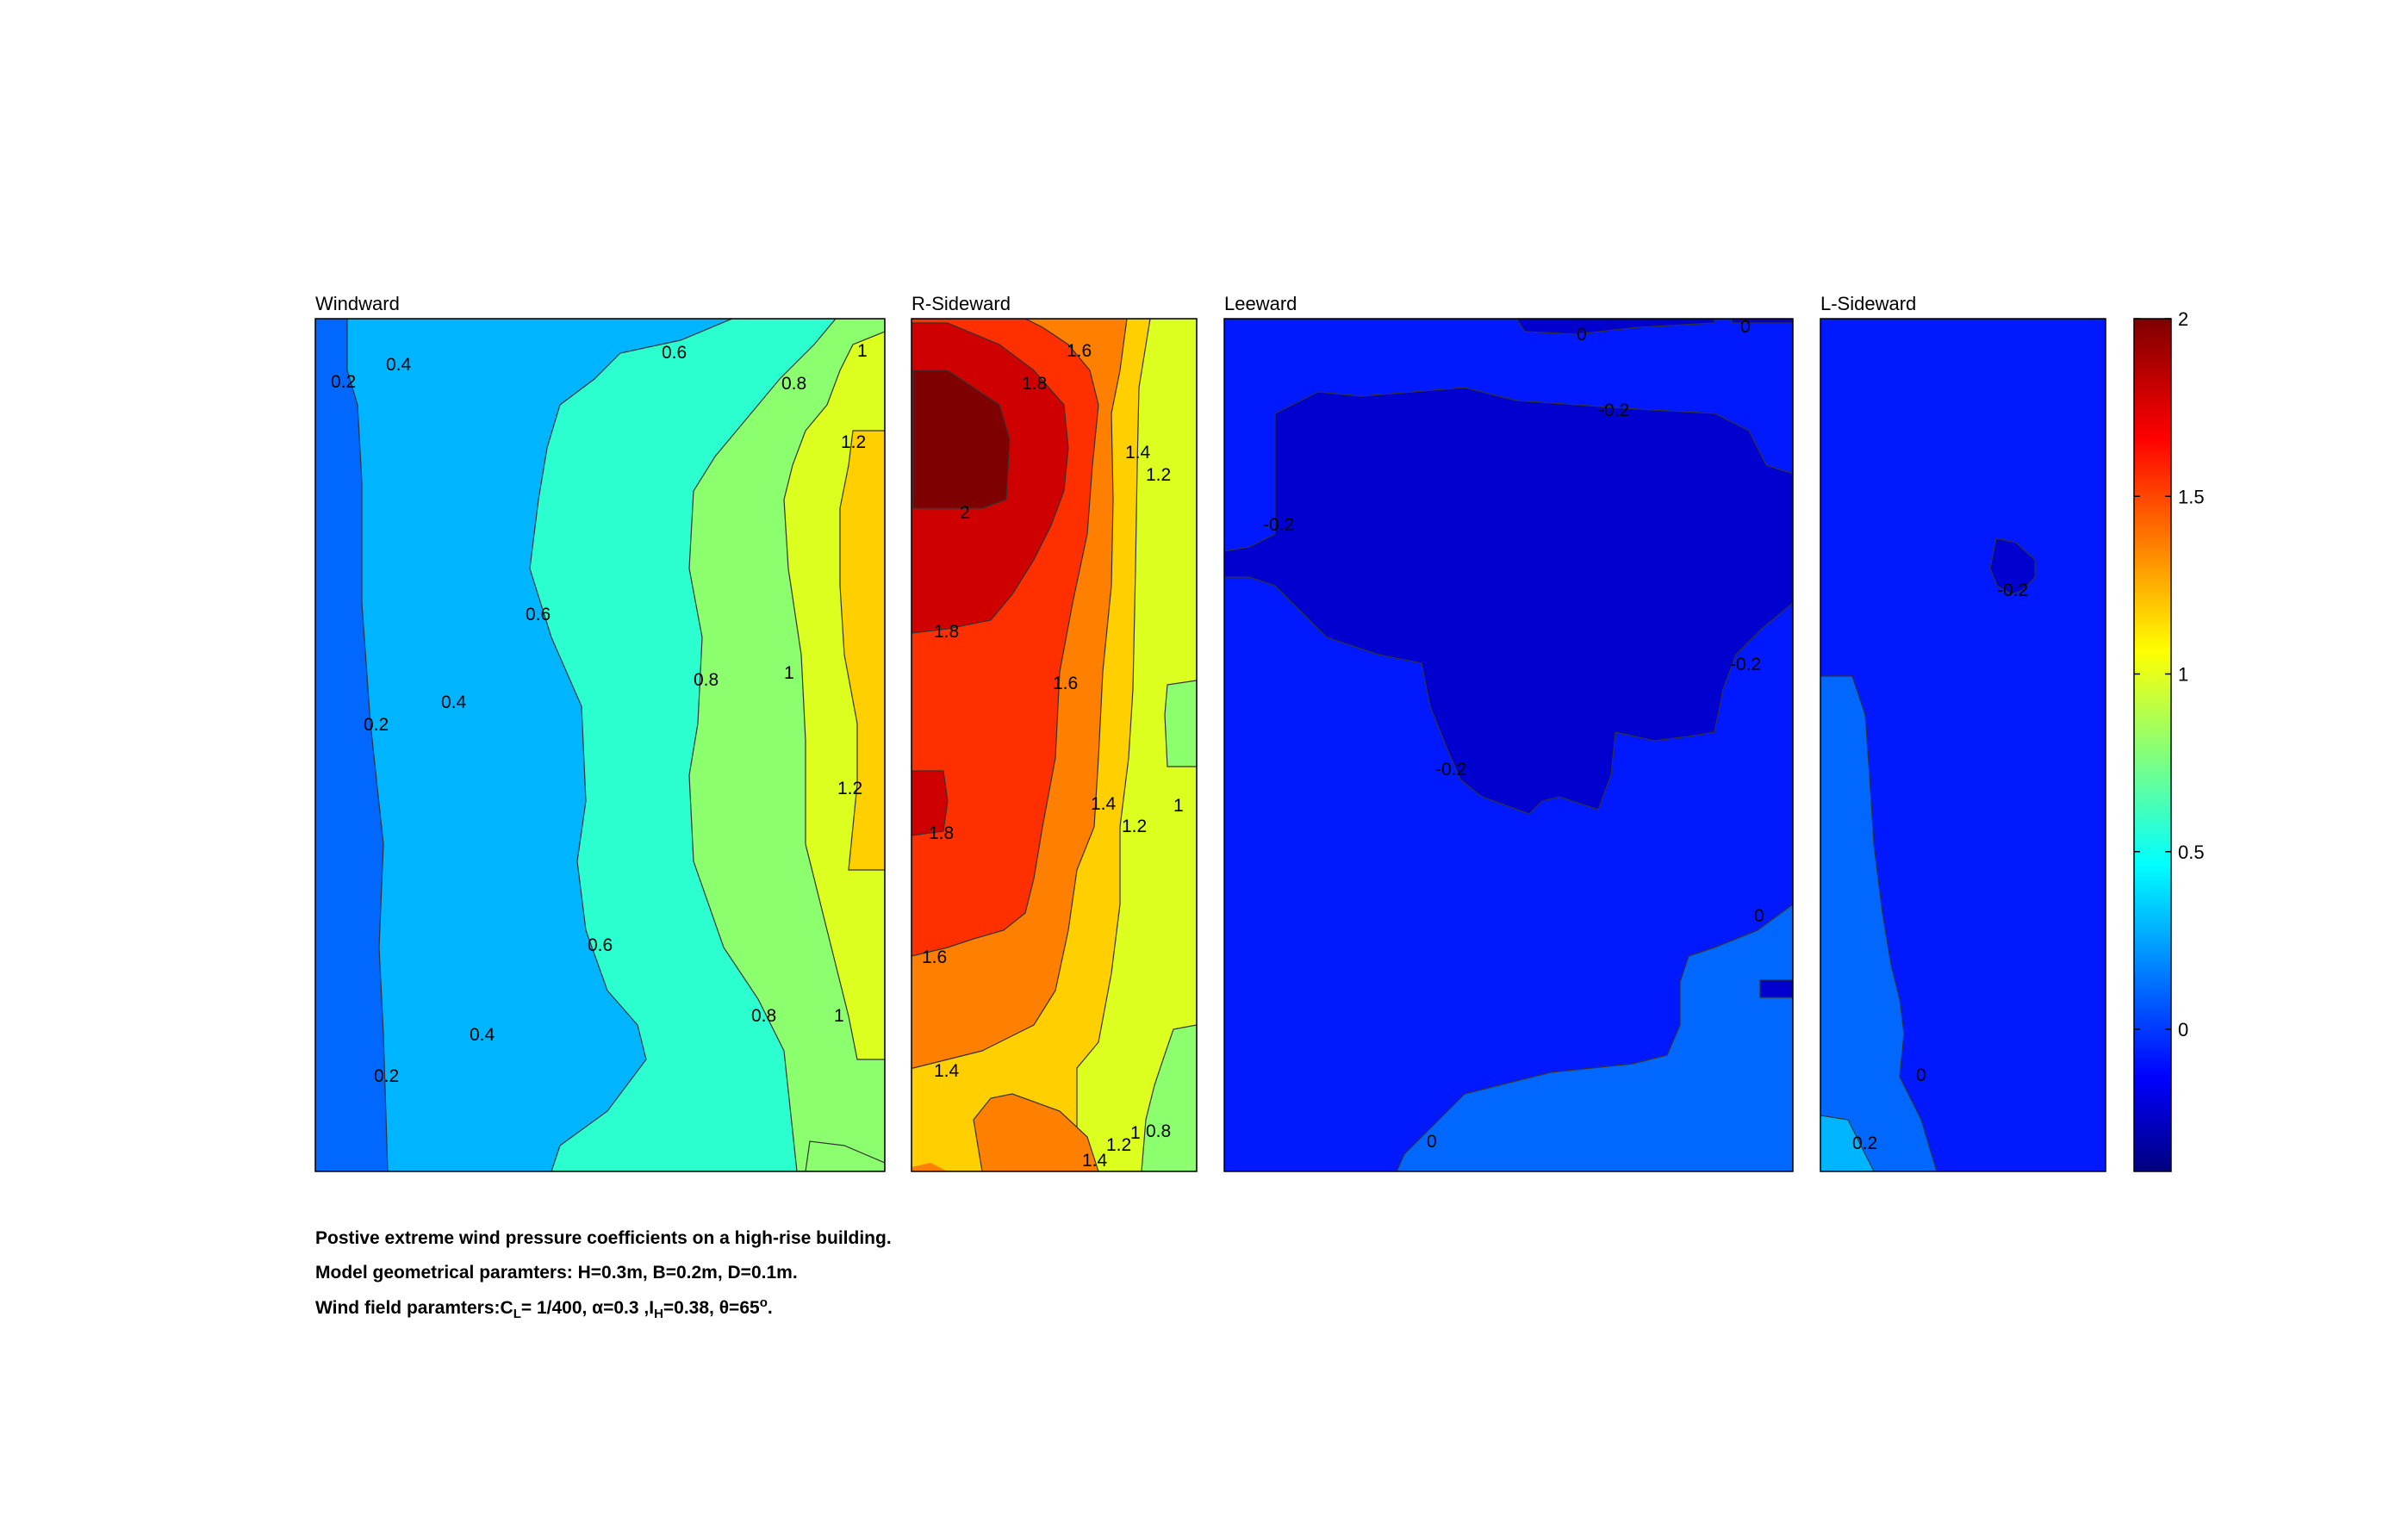  Describe the element at coordinates (965, 513) in the screenshot. I see `contour-label: 2` at that location.